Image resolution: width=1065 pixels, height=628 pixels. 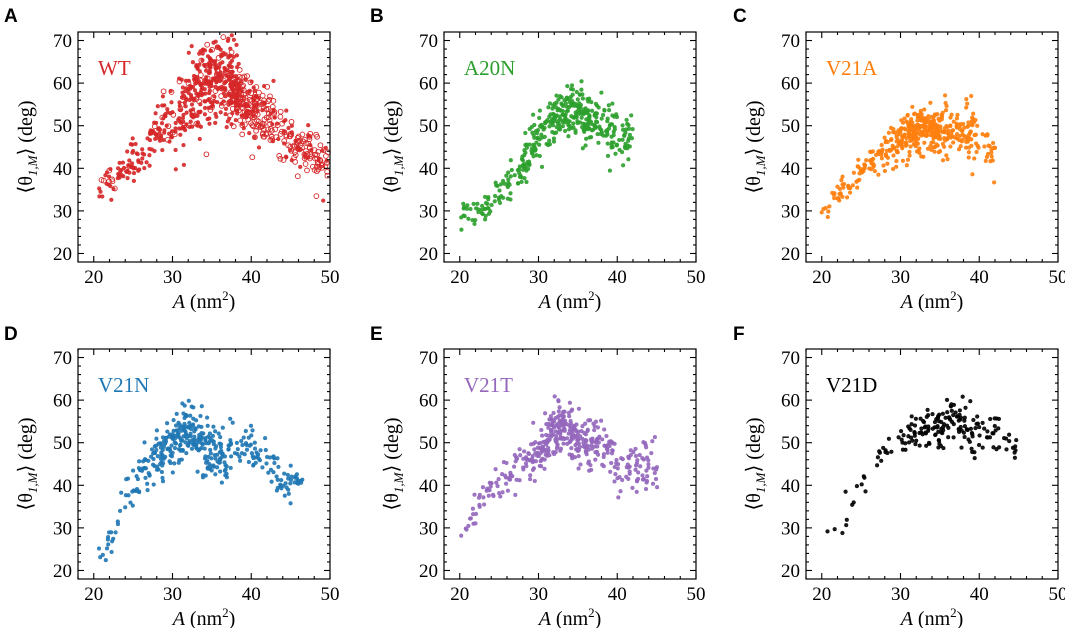 I want to click on x-tick-label: 50, so click(x=1057, y=277).